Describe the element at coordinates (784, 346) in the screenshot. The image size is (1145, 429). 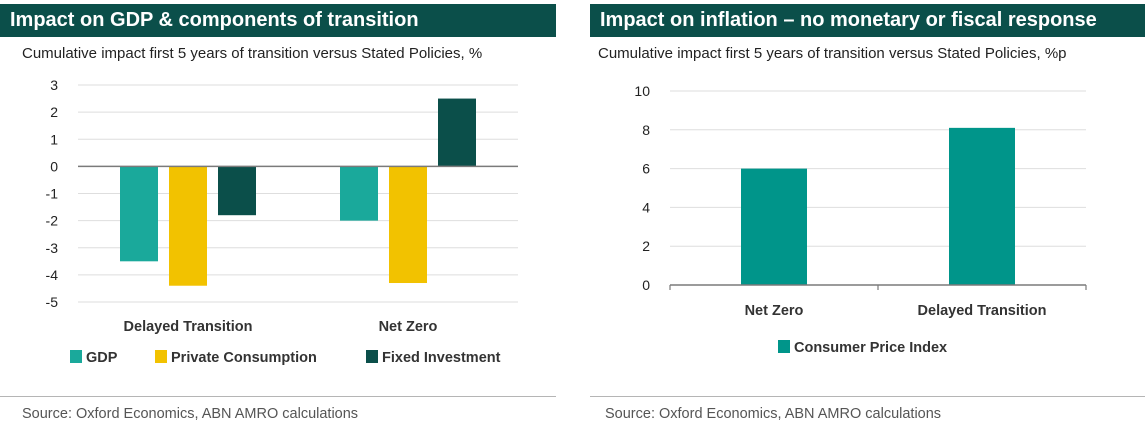
I see `legend-swatch-consumer-price-index` at that location.